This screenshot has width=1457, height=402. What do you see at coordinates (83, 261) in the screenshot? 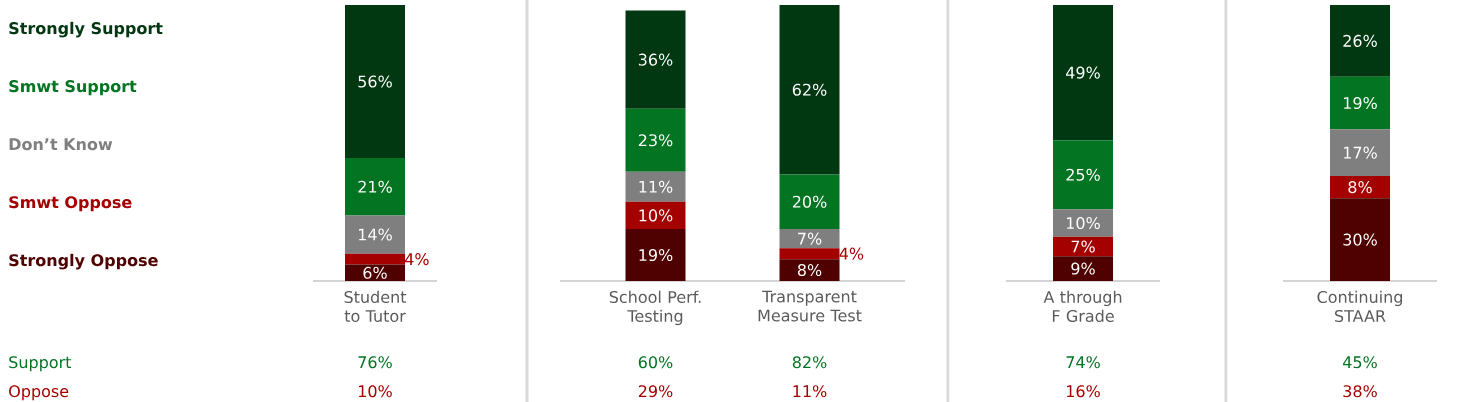
I see `text: Strongly Oppose` at bounding box center [83, 261].